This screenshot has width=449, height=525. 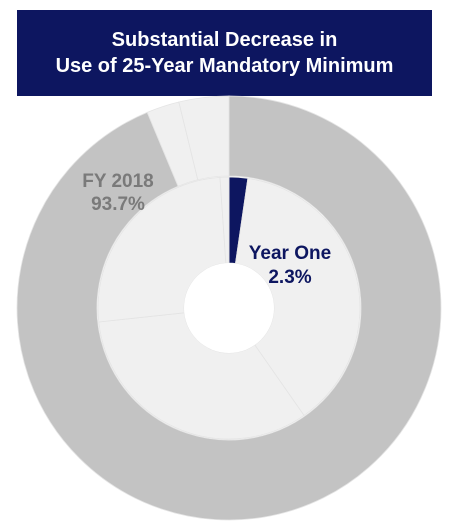 What do you see at coordinates (224, 66) in the screenshot?
I see `chart-title-line-2: Use of 25-Year Mandatory Minimum` at bounding box center [224, 66].